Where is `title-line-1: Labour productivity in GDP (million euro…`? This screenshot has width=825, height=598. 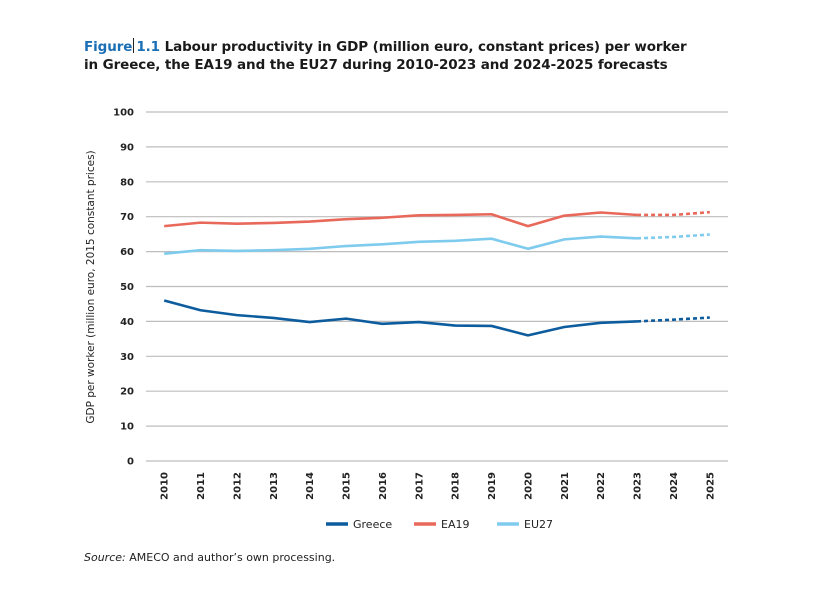
title-line-1: Labour productivity in GDP (million euro… is located at coordinates (425, 47).